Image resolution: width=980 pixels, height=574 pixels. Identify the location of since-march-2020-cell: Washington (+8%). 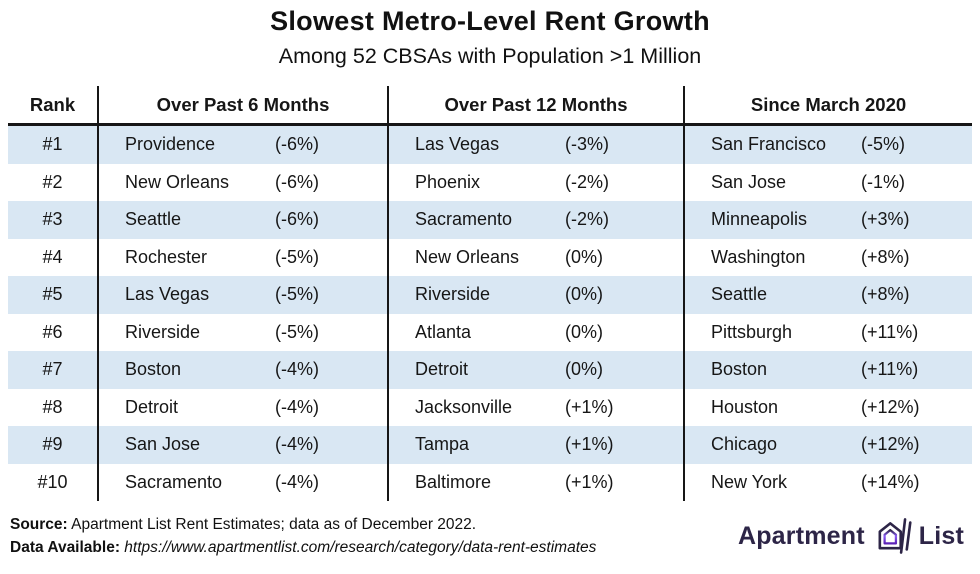
(827, 257).